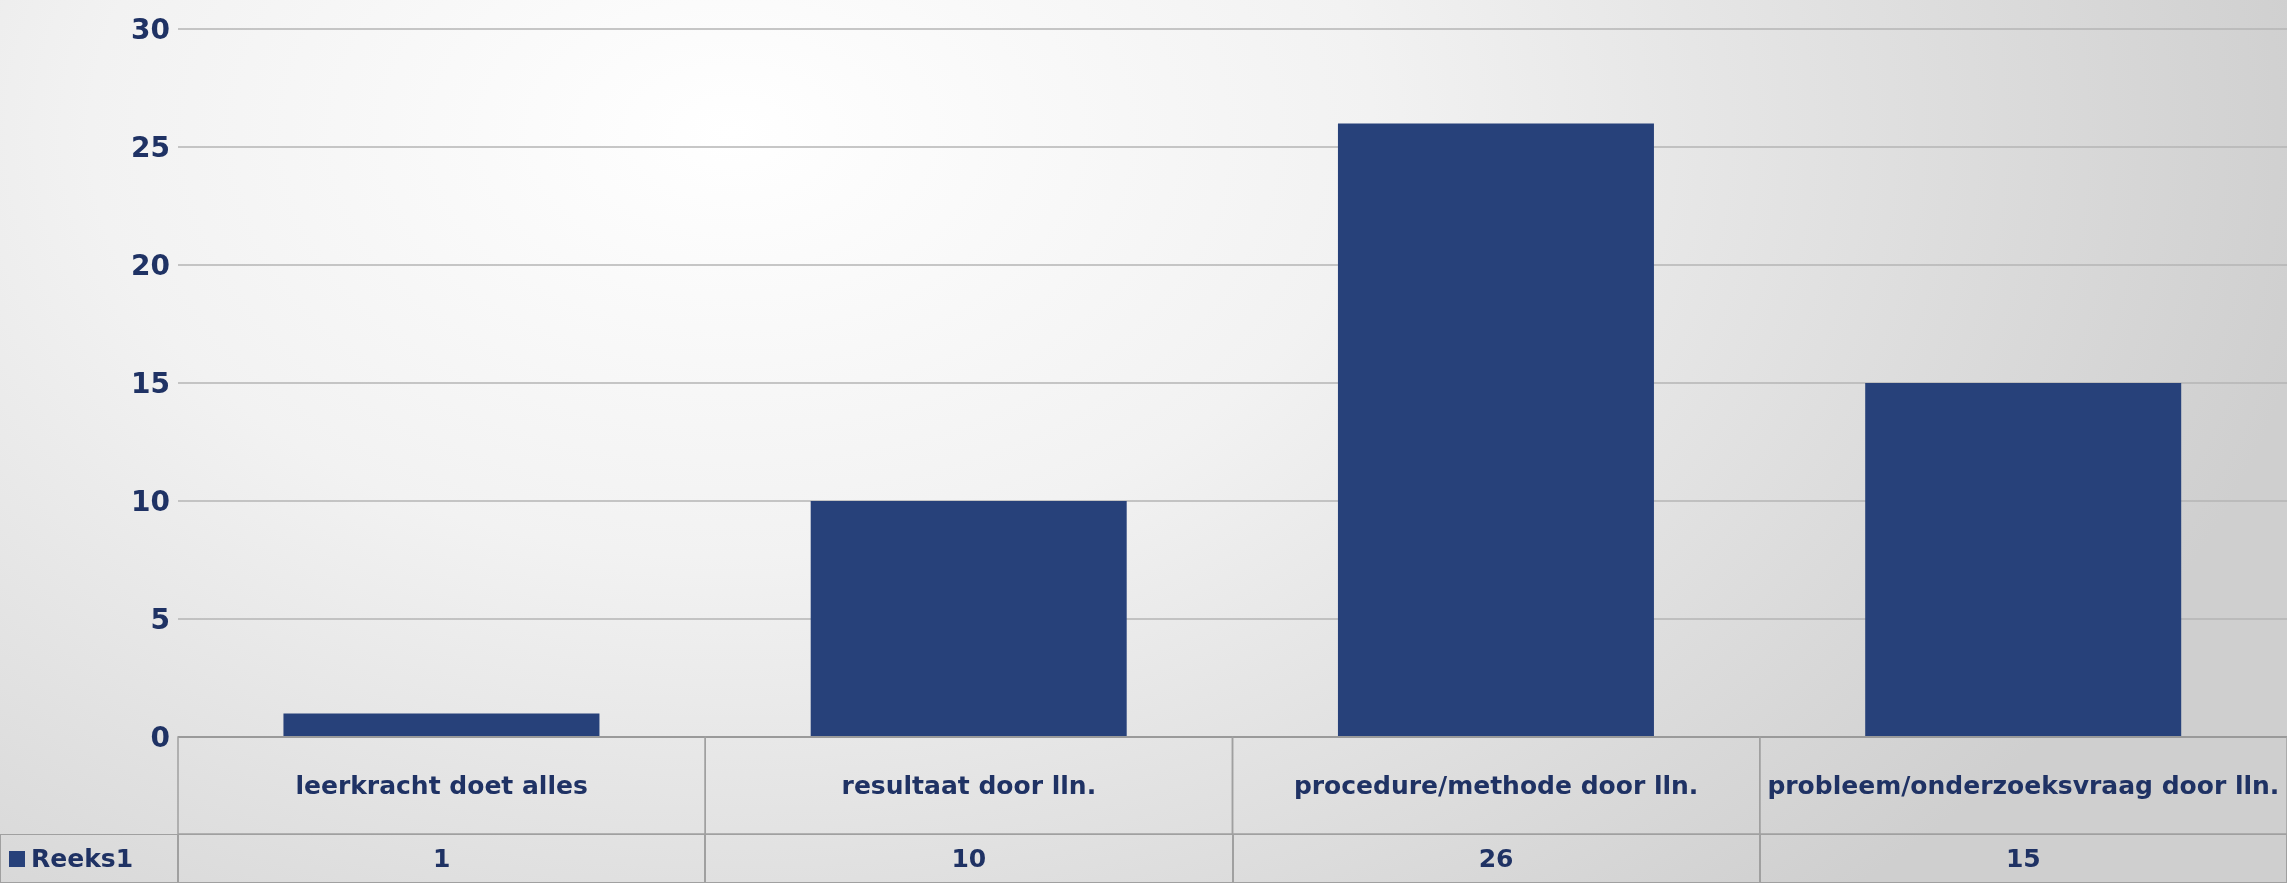  What do you see at coordinates (160, 737) in the screenshot?
I see `y-tick-label: 0` at bounding box center [160, 737].